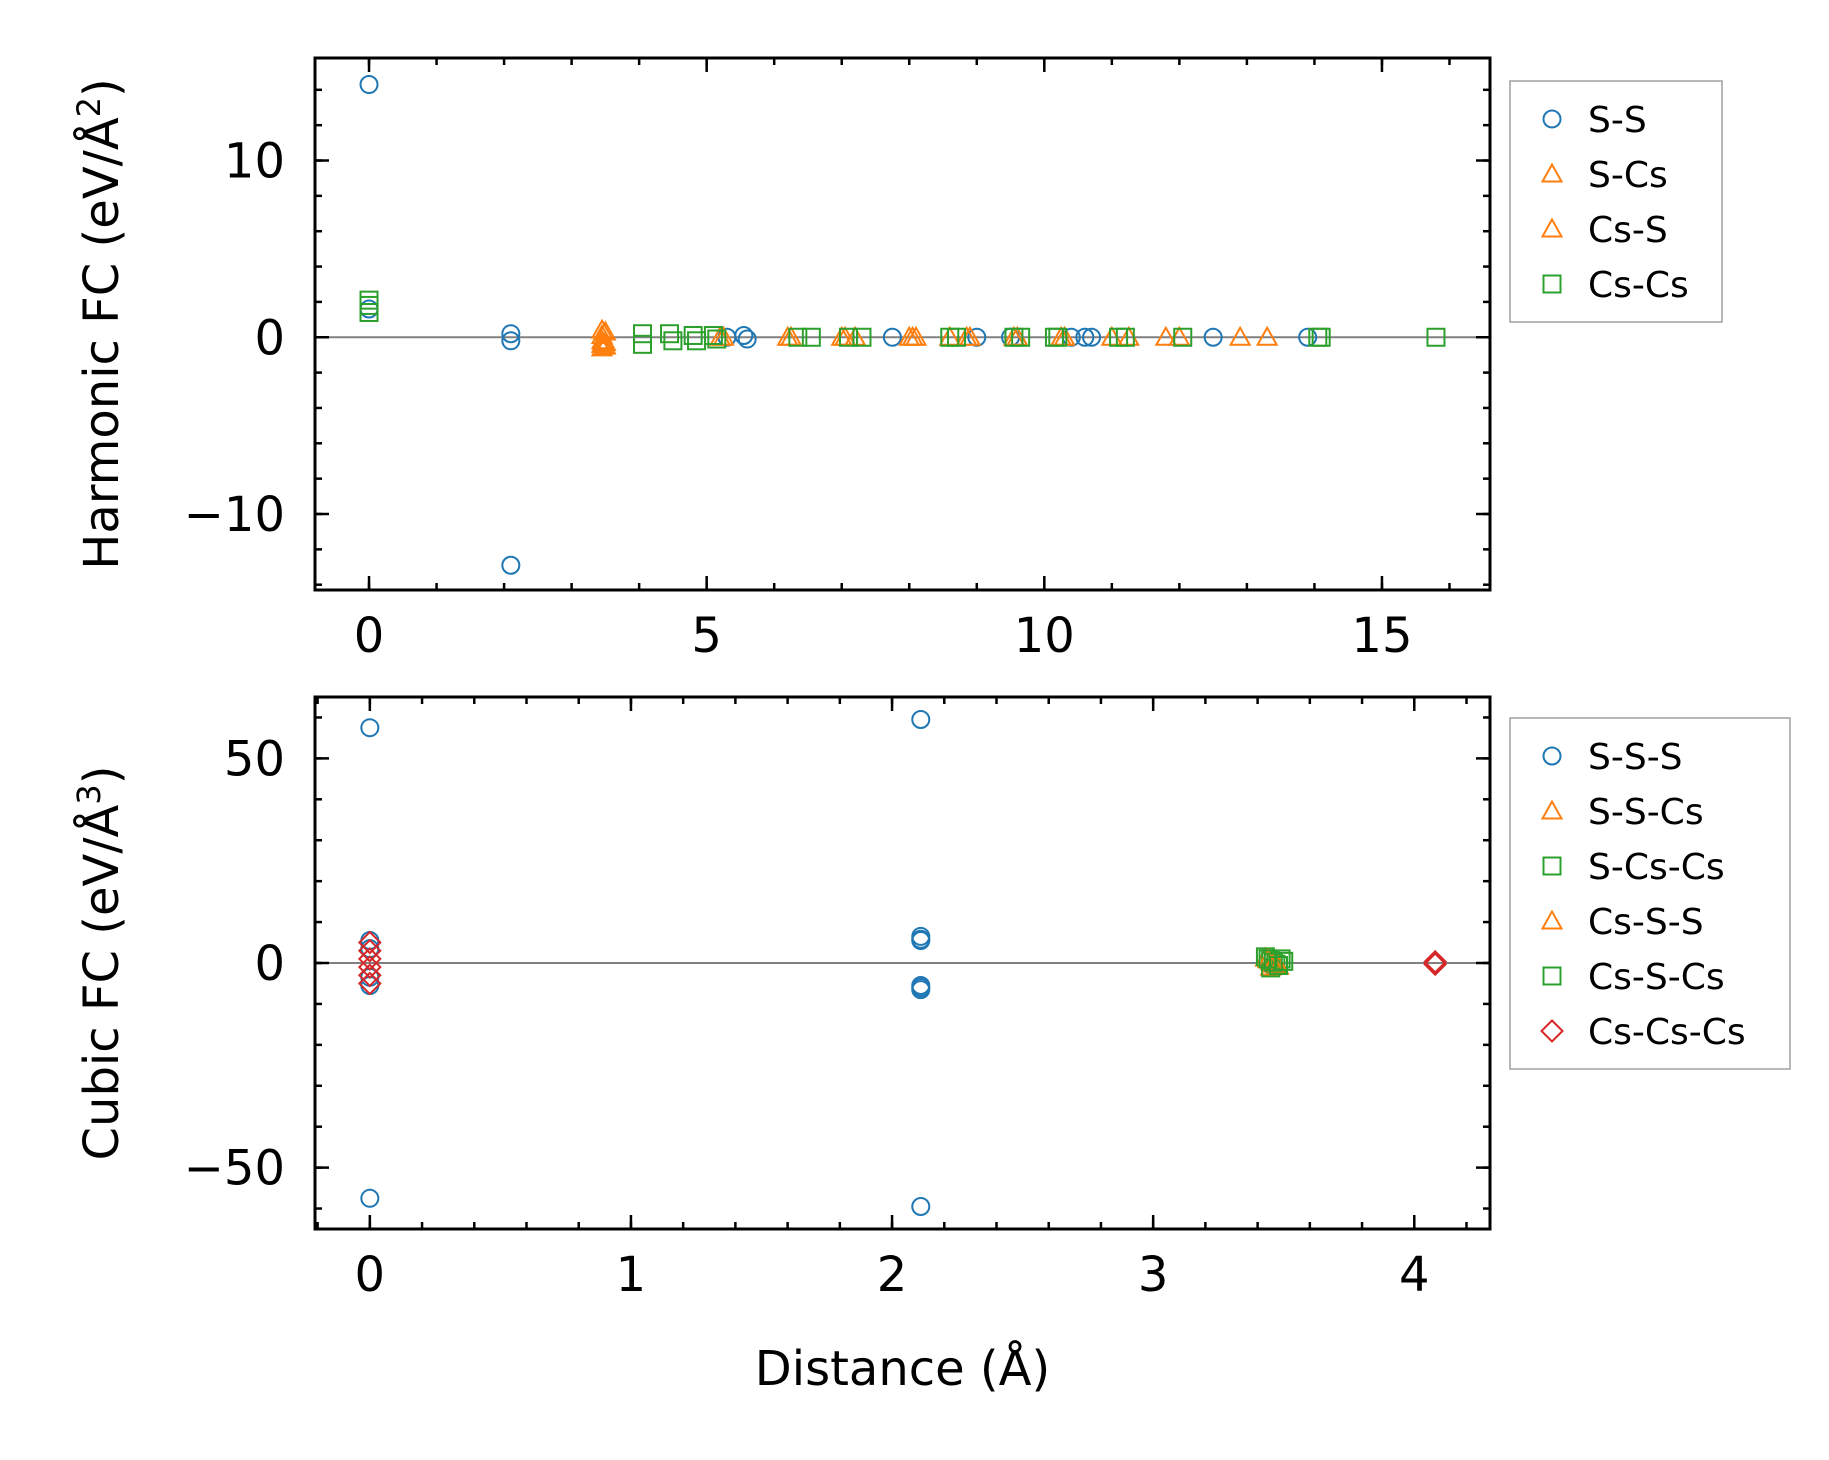 This screenshot has width=1829, height=1460. What do you see at coordinates (1656, 977) in the screenshot?
I see `legend-label-cs-s-cs: Cs-S-Cs` at bounding box center [1656, 977].